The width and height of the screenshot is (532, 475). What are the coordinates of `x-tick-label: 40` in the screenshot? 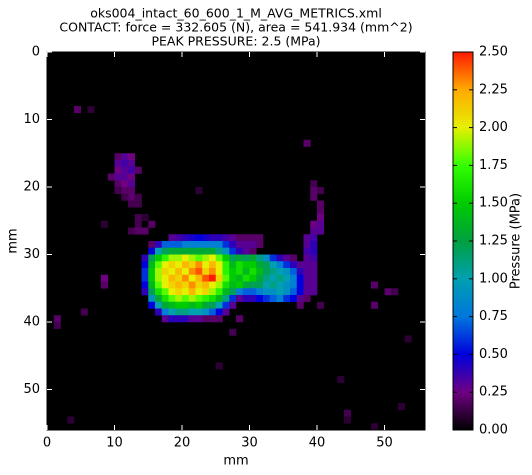 It's located at (317, 443).